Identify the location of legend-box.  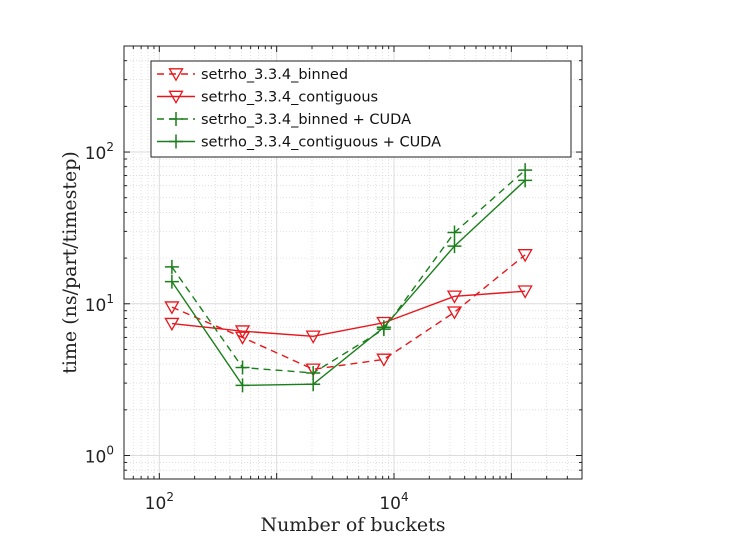
(361, 109).